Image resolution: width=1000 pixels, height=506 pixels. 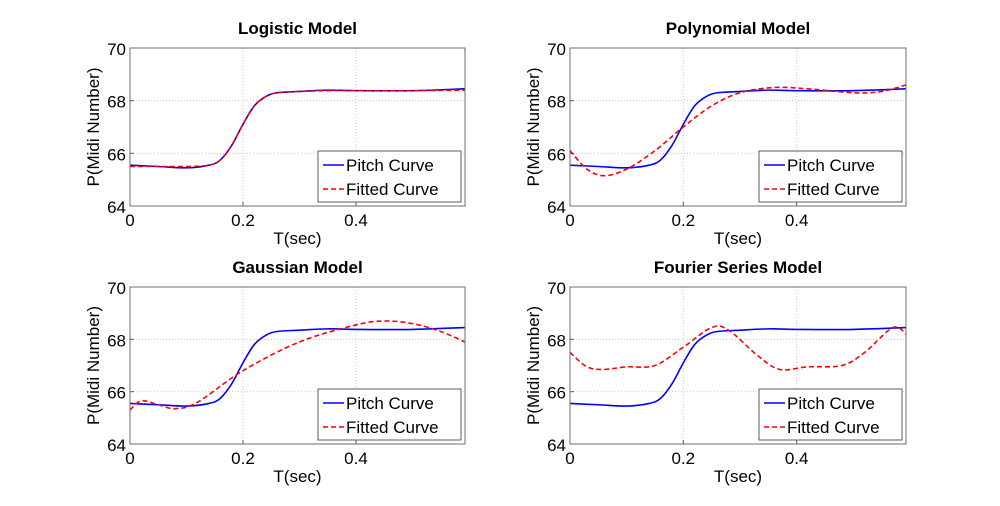 I want to click on chart-title: Fourier Series Model, so click(x=738, y=267).